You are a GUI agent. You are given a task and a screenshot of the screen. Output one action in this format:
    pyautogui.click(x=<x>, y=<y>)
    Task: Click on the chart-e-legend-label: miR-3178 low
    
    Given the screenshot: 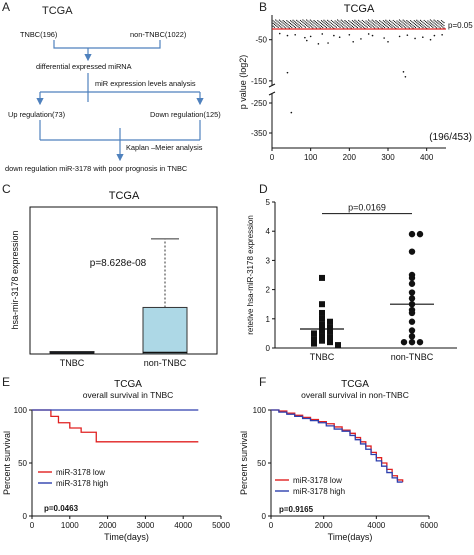 What is the action you would take?
    pyautogui.click(x=80, y=472)
    